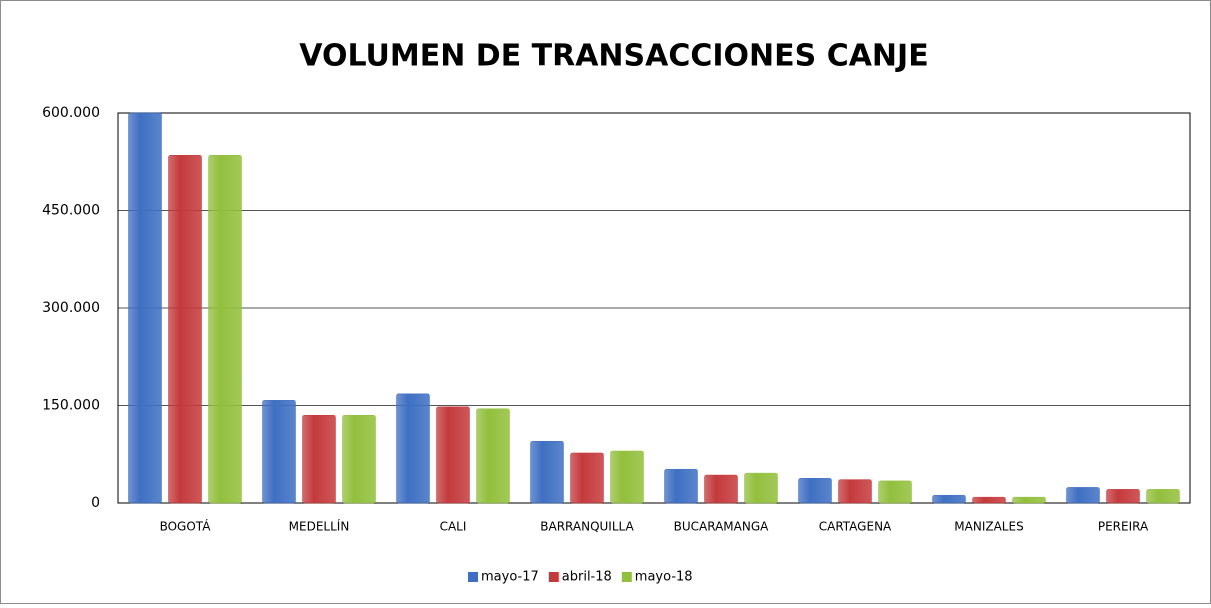 The image size is (1211, 608). I want to click on x-tick-label: PEREIRA, so click(1123, 527).